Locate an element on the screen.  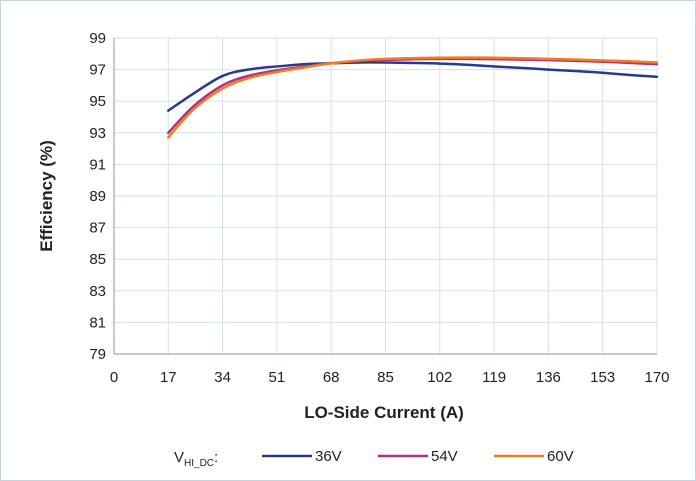
series-line-36V is located at coordinates (413, 86).